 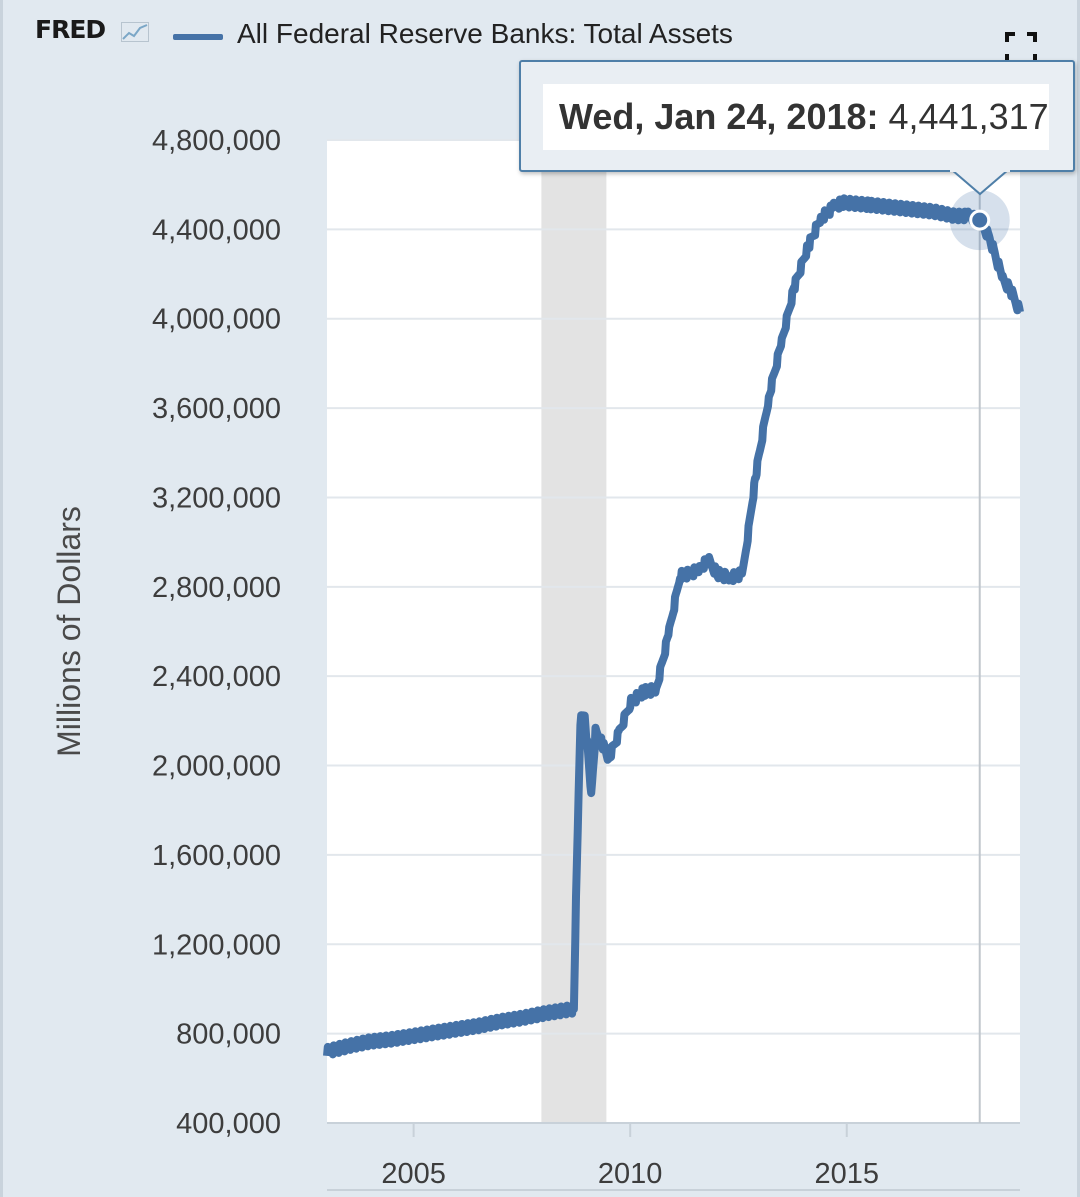 What do you see at coordinates (846, 1174) in the screenshot?
I see `x-tick-label: 2015` at bounding box center [846, 1174].